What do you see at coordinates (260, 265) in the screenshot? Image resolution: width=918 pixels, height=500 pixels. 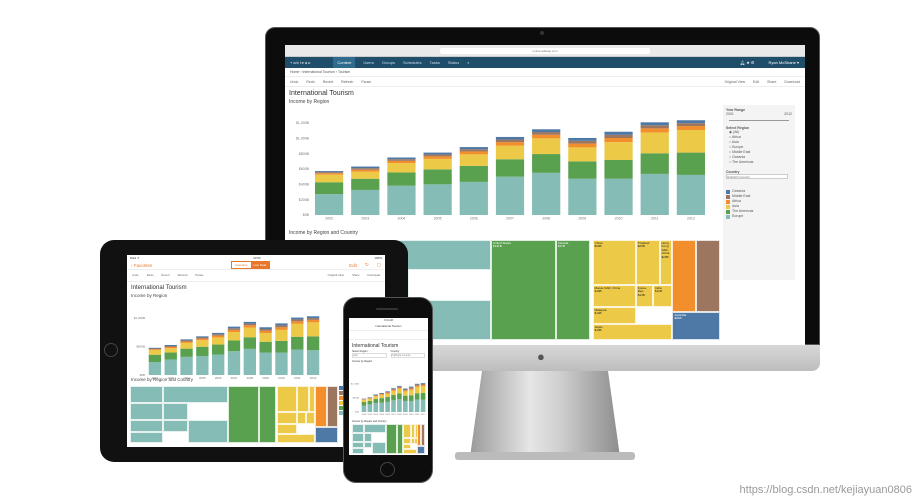 I see `toggle-live-data: Live Data` at bounding box center [260, 265].